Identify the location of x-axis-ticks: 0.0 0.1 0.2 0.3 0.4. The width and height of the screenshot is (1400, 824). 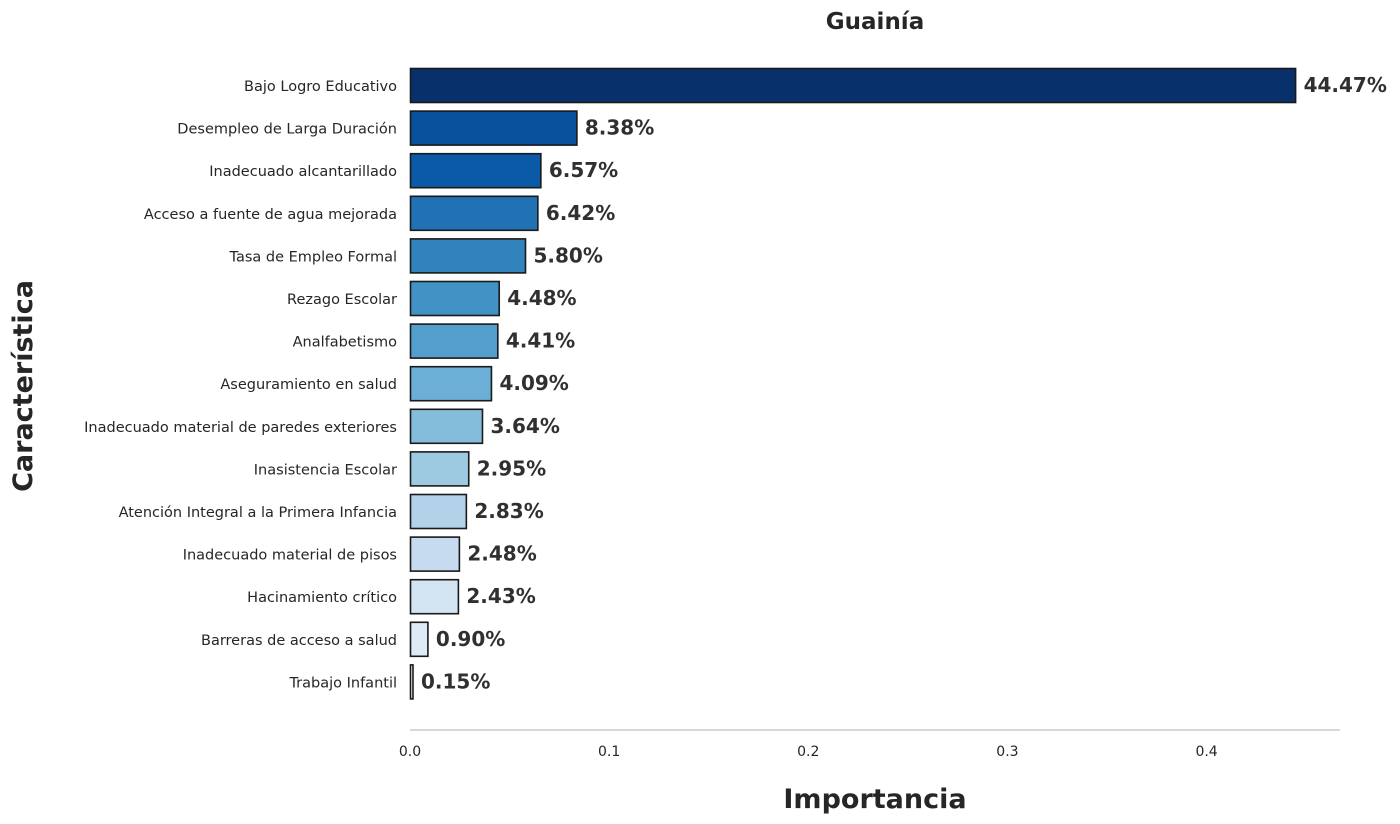
(808, 752).